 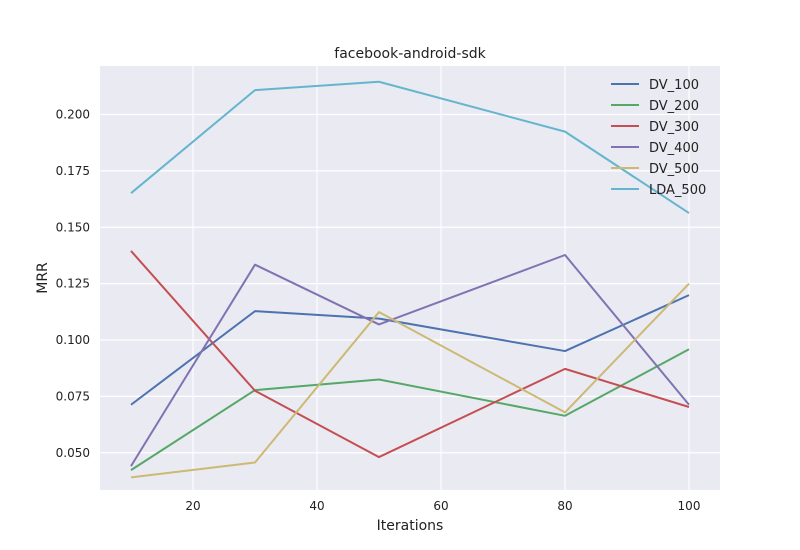 I want to click on legend-label: LDA_500, so click(x=677, y=190).